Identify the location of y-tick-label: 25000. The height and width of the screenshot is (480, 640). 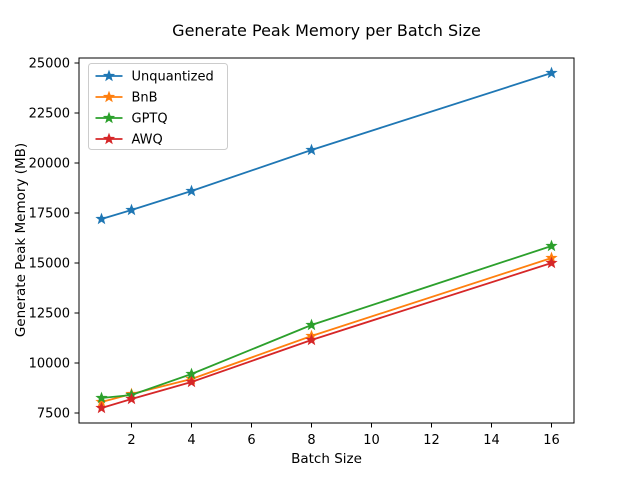
(49, 64).